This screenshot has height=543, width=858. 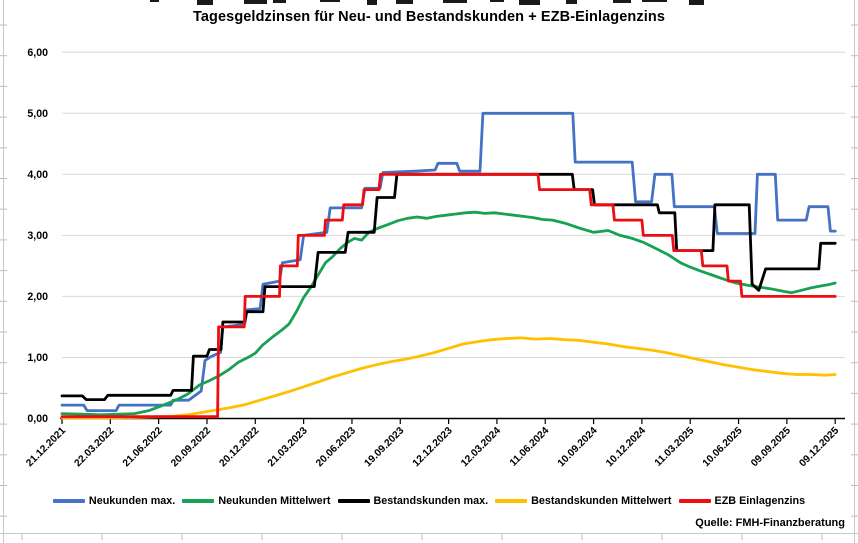 I want to click on legend-label: Neukunden max., so click(x=132, y=501).